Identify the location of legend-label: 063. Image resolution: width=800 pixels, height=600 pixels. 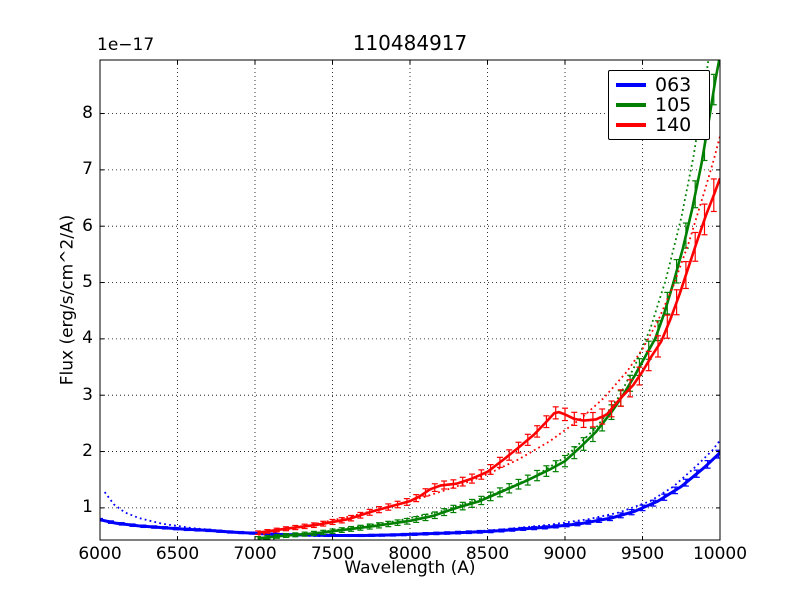
(673, 85).